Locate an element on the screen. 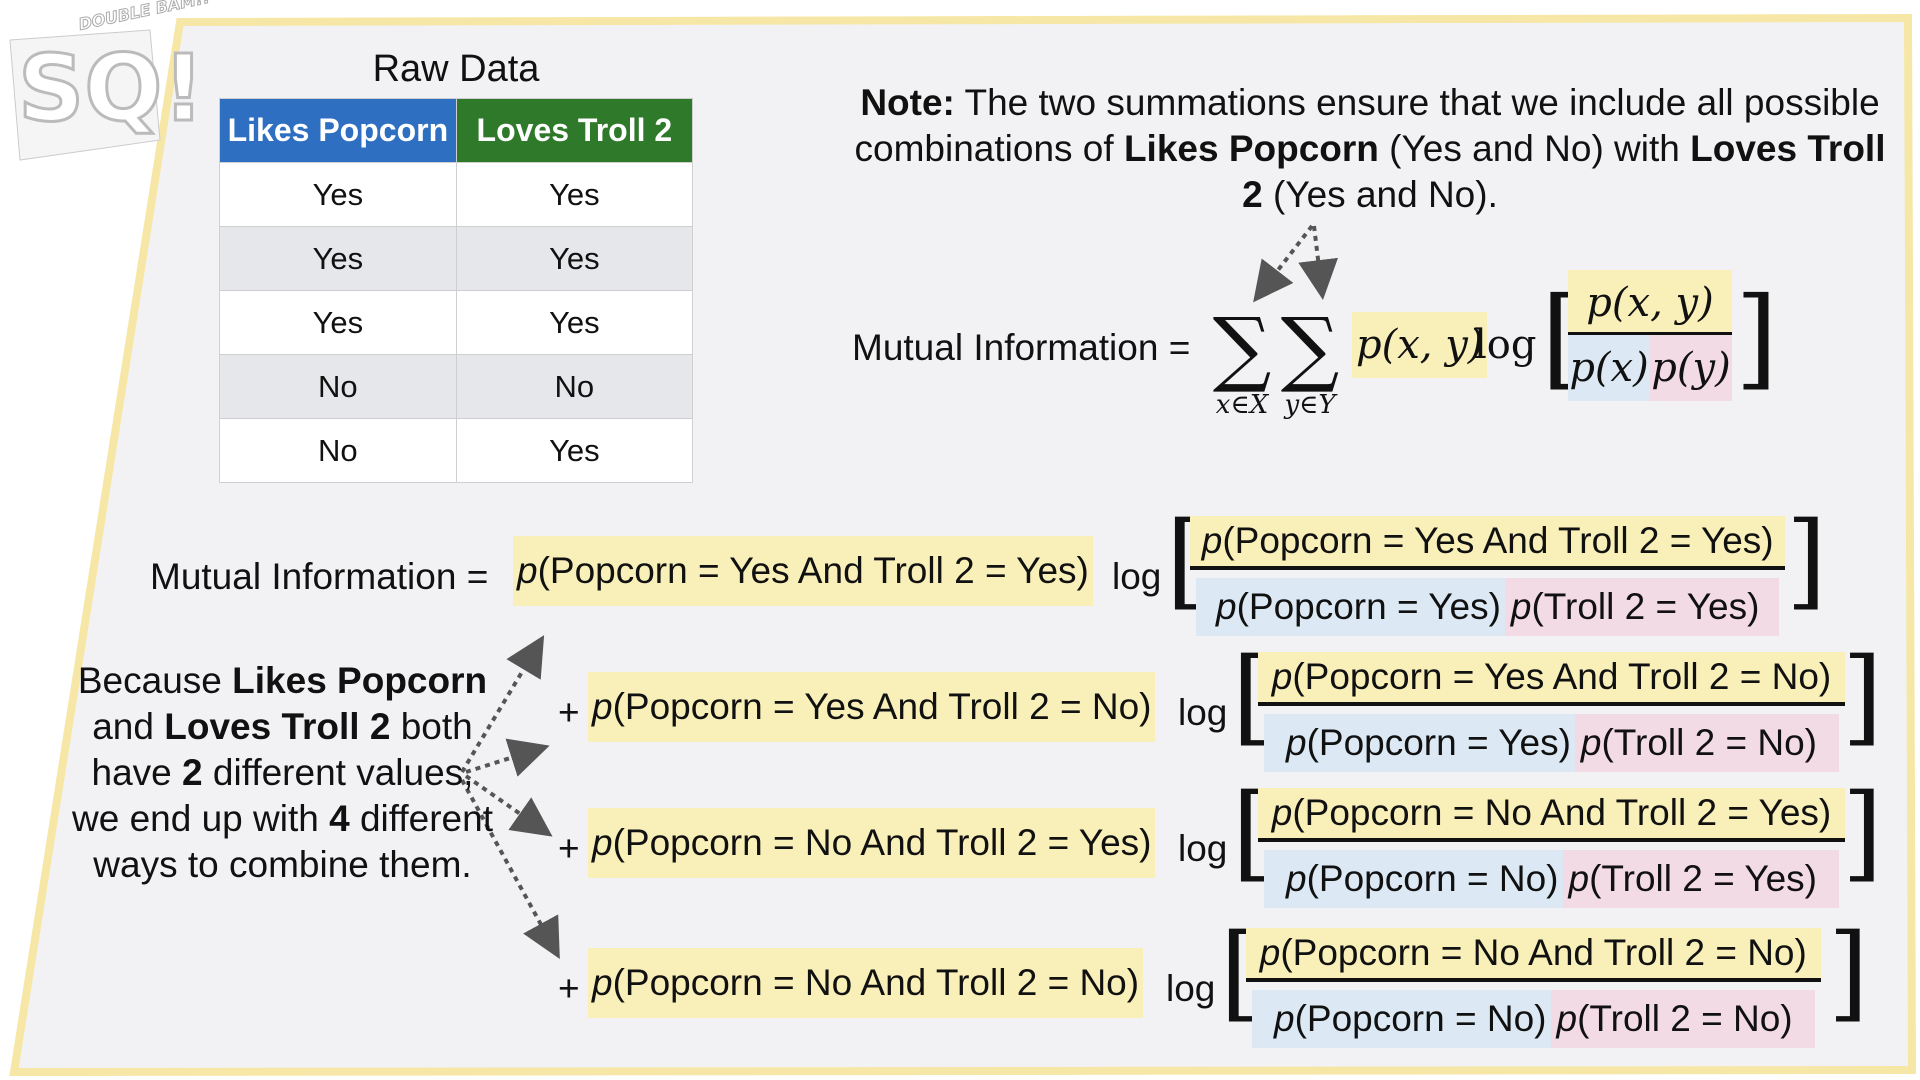  term-2-log: log is located at coordinates (1203, 712).